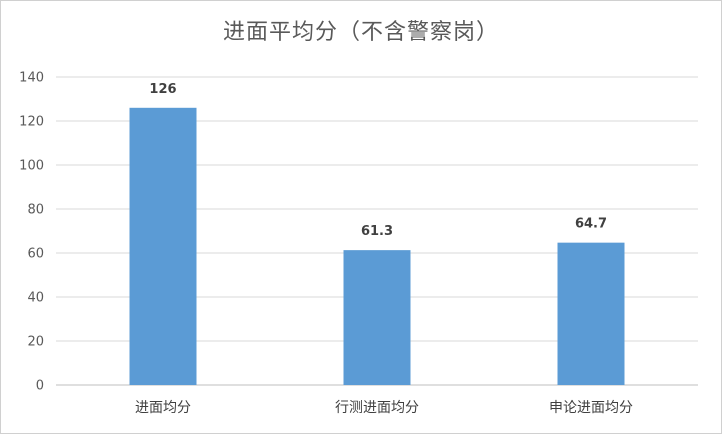  Describe the element at coordinates (591, 224) in the screenshot. I see `data-label: 64.7` at that location.